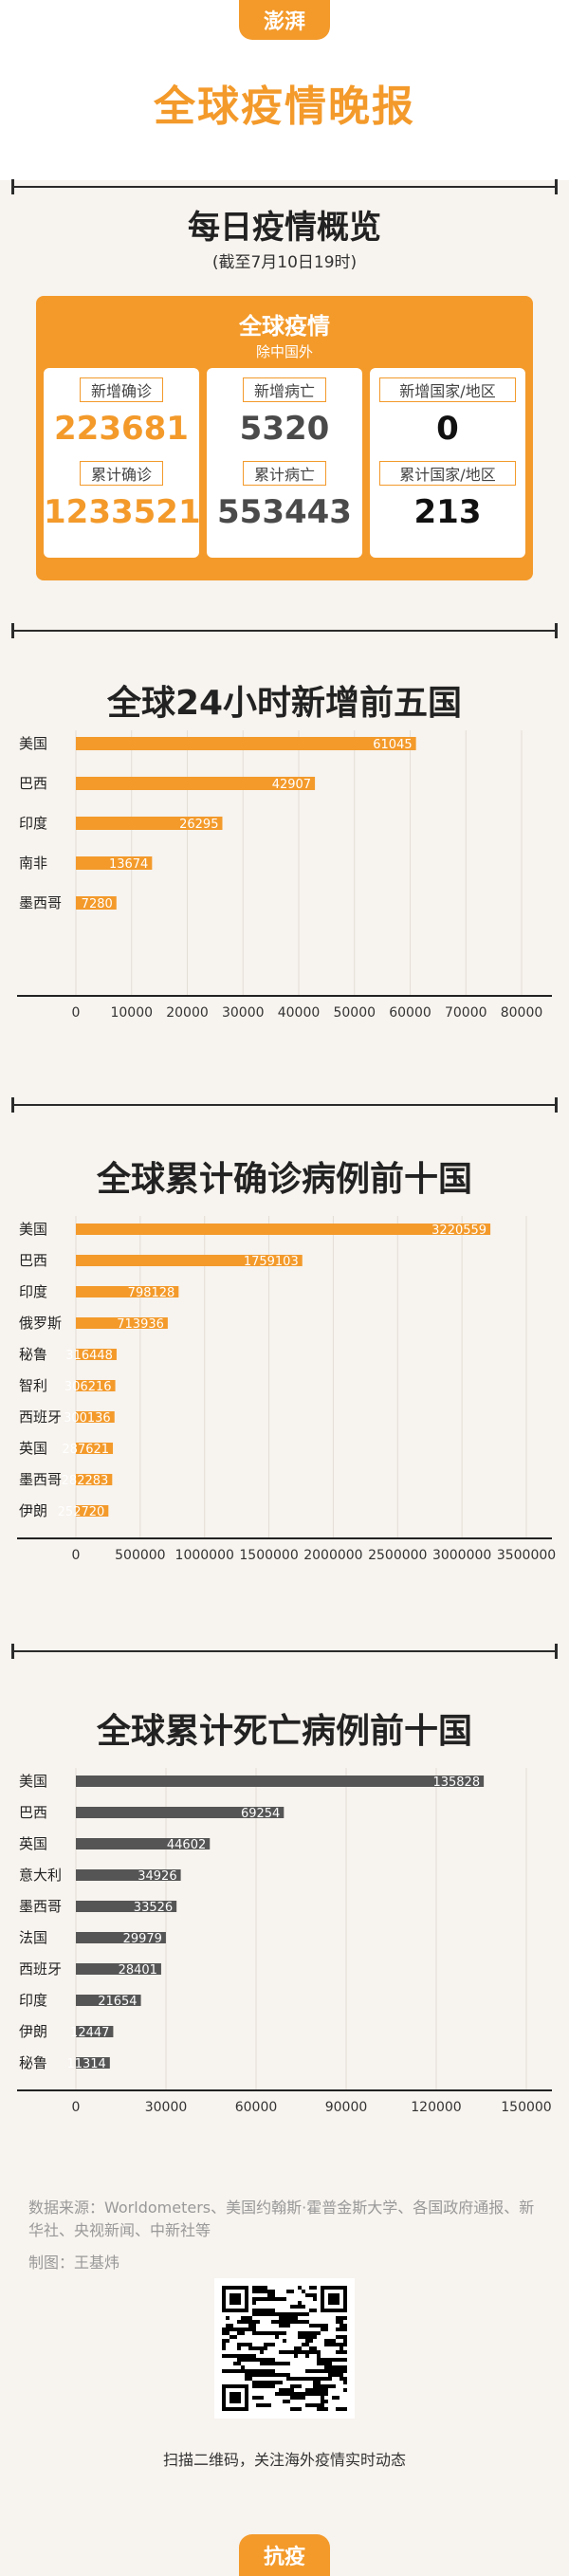 The height and width of the screenshot is (2576, 569). What do you see at coordinates (284, 2348) in the screenshot?
I see `qr-code` at bounding box center [284, 2348].